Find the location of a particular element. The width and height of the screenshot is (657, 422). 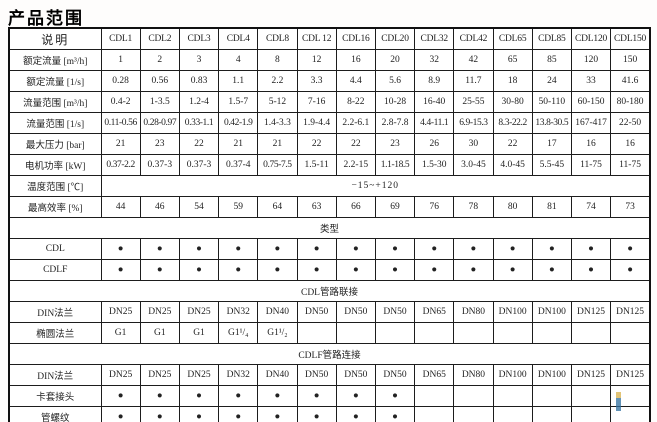

value-cell: 0.4-2 is located at coordinates (120, 102).